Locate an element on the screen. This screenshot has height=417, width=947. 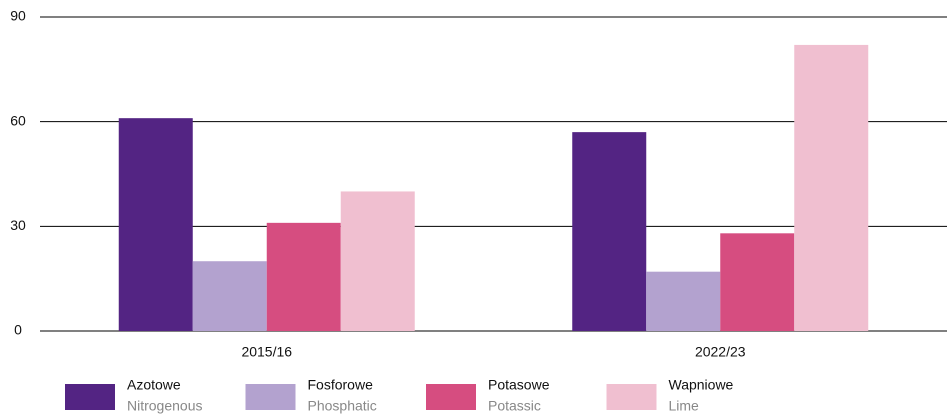
legend-label: Wapniowe is located at coordinates (701, 385).